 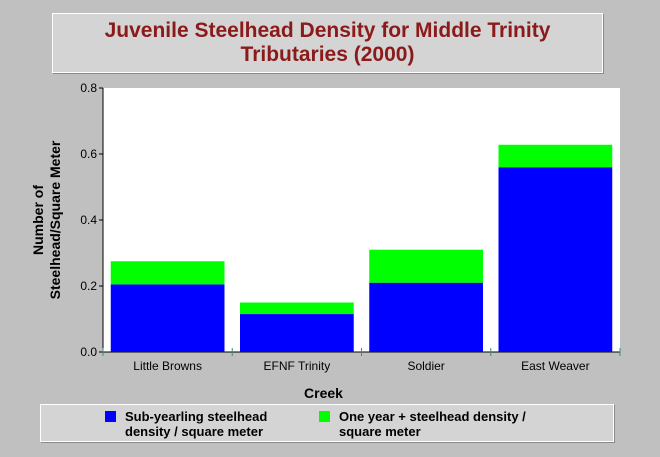 What do you see at coordinates (425, 366) in the screenshot?
I see `x-tick-label: Soldier` at bounding box center [425, 366].